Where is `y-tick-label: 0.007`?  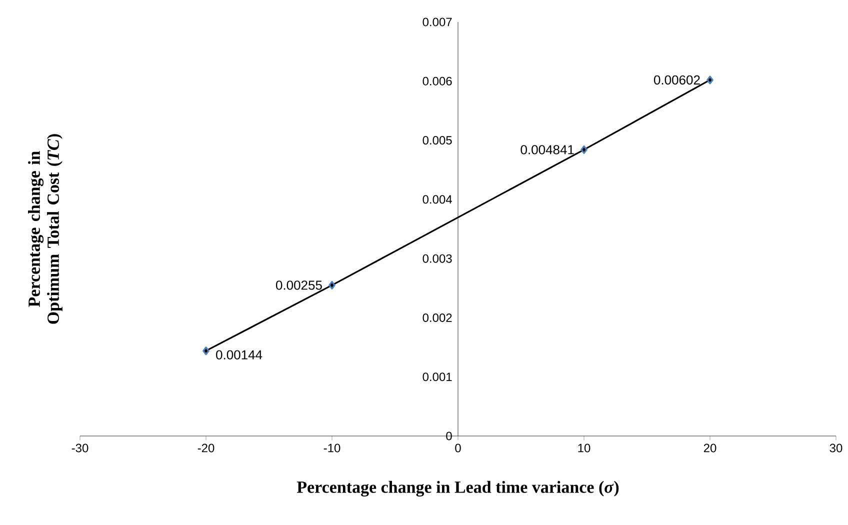
y-tick-label: 0.007 is located at coordinates (437, 22).